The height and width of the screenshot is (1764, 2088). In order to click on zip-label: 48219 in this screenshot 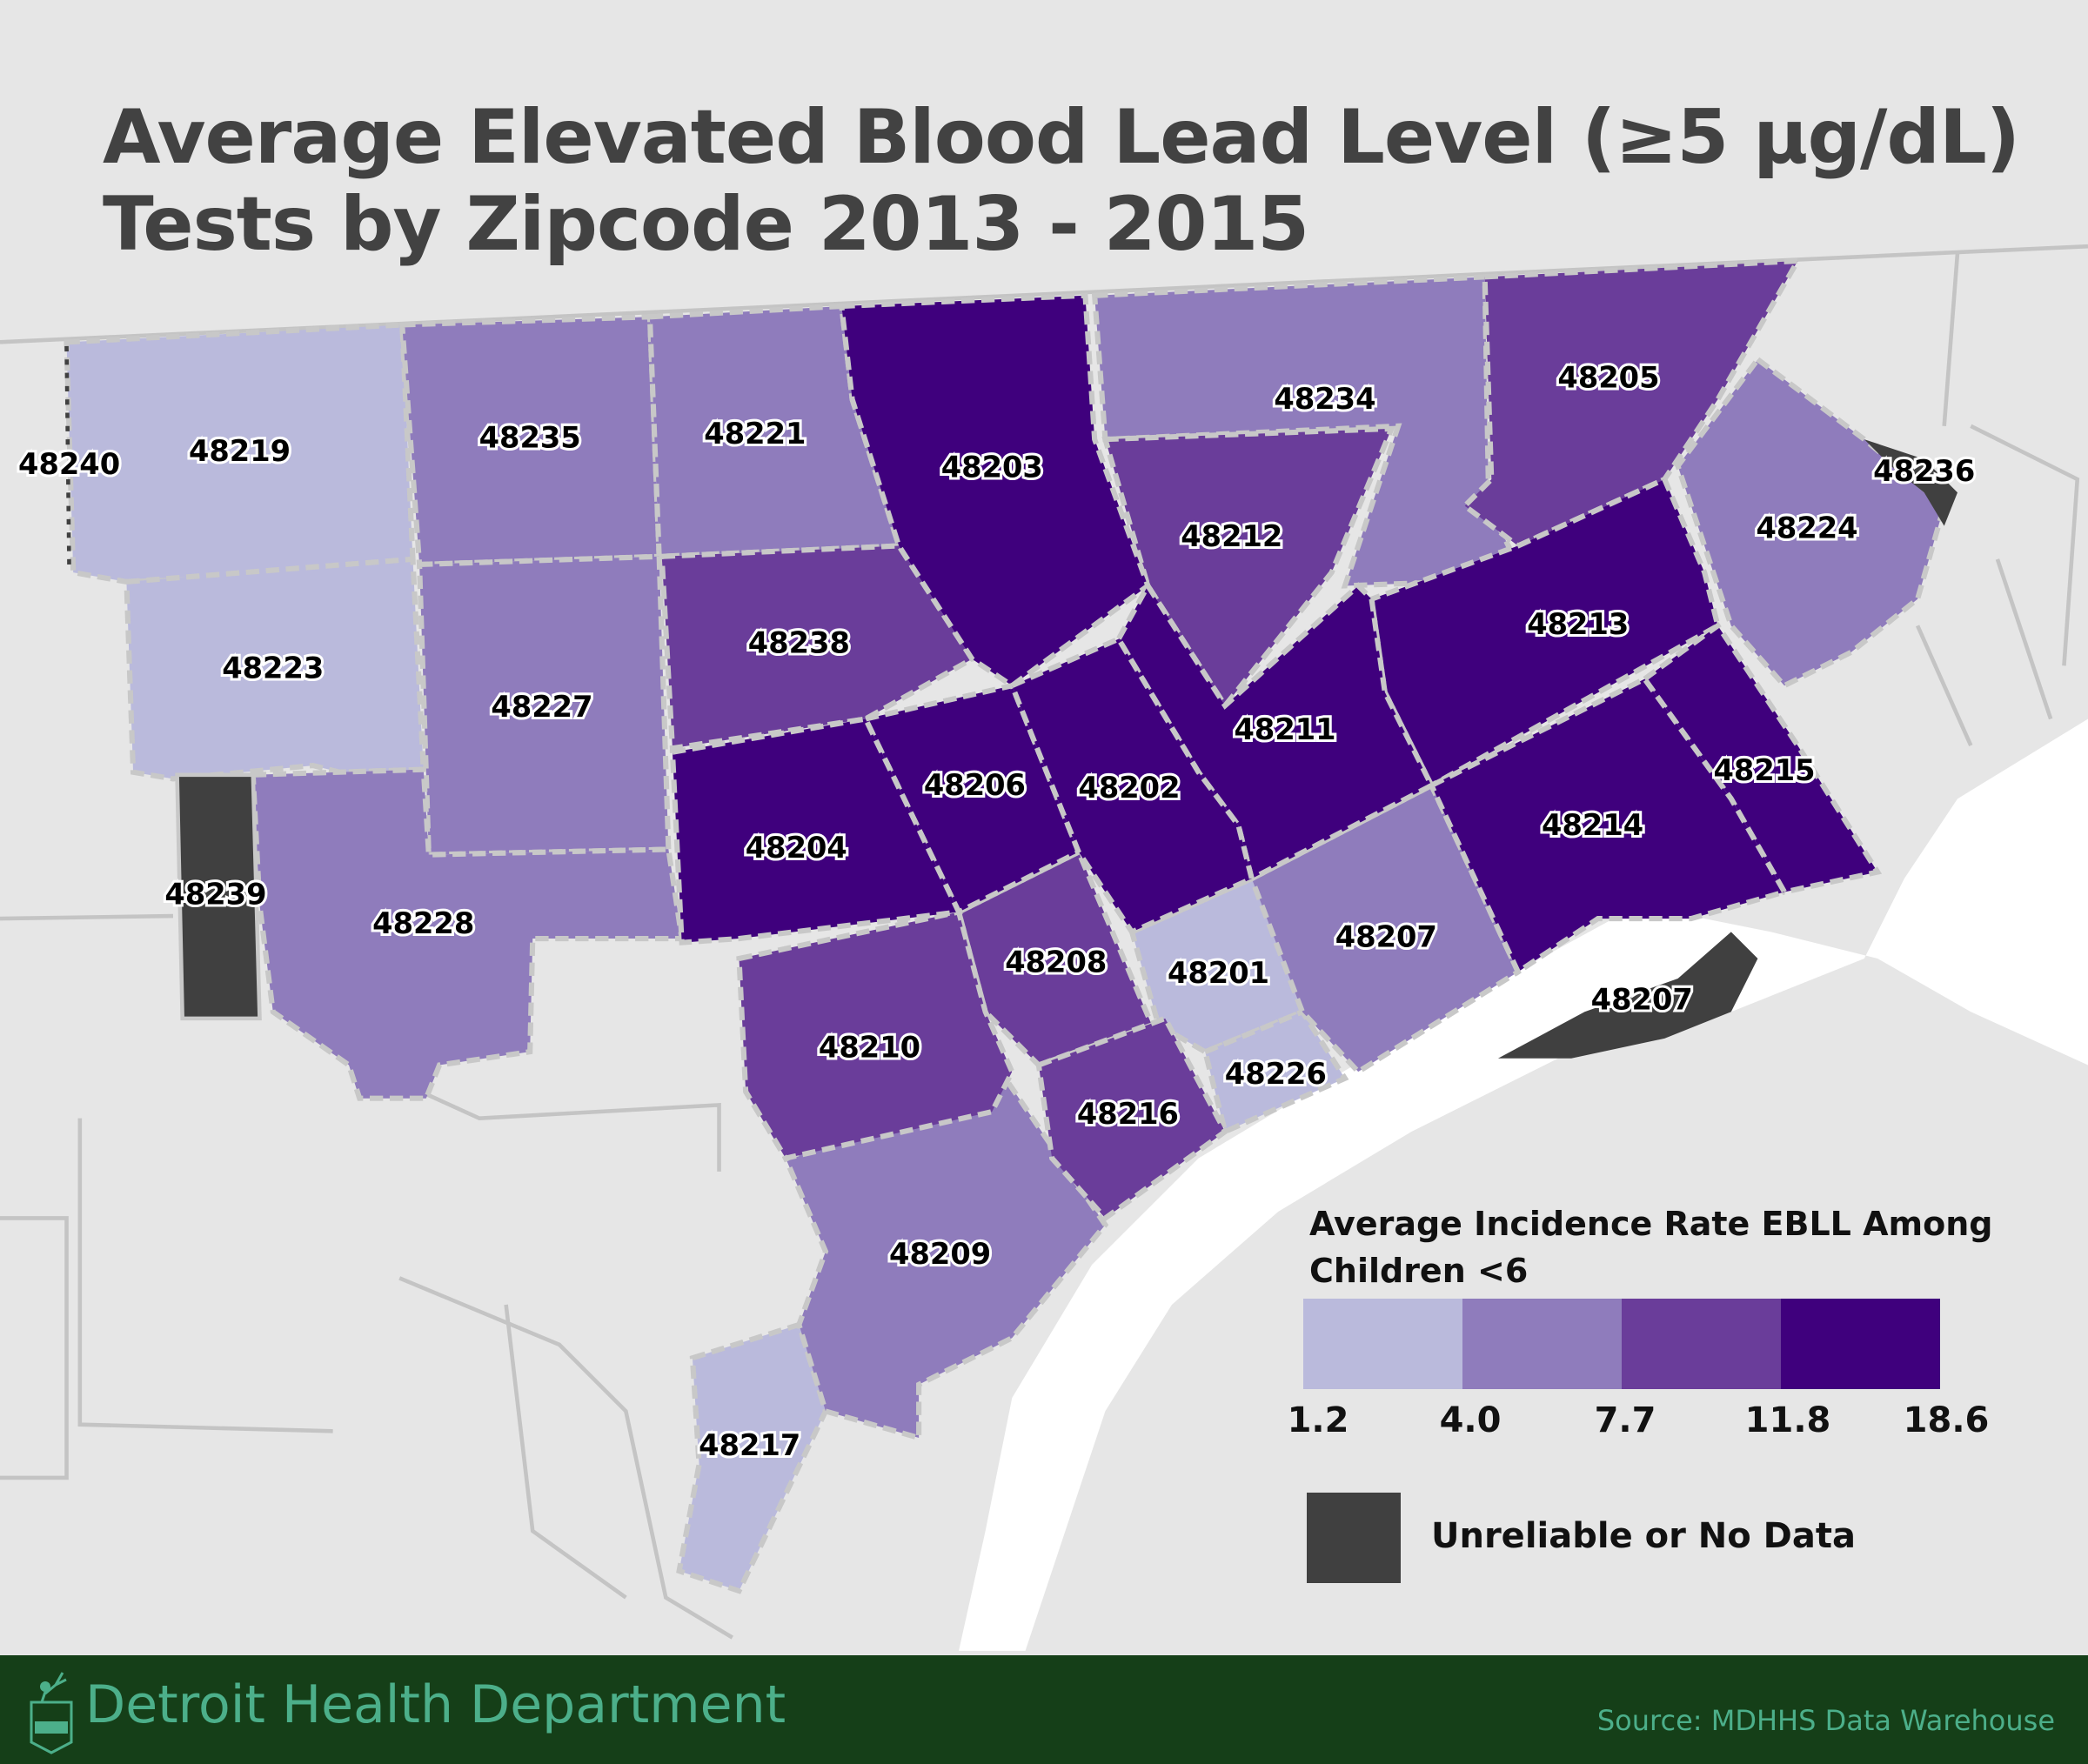, I will do `click(240, 451)`.